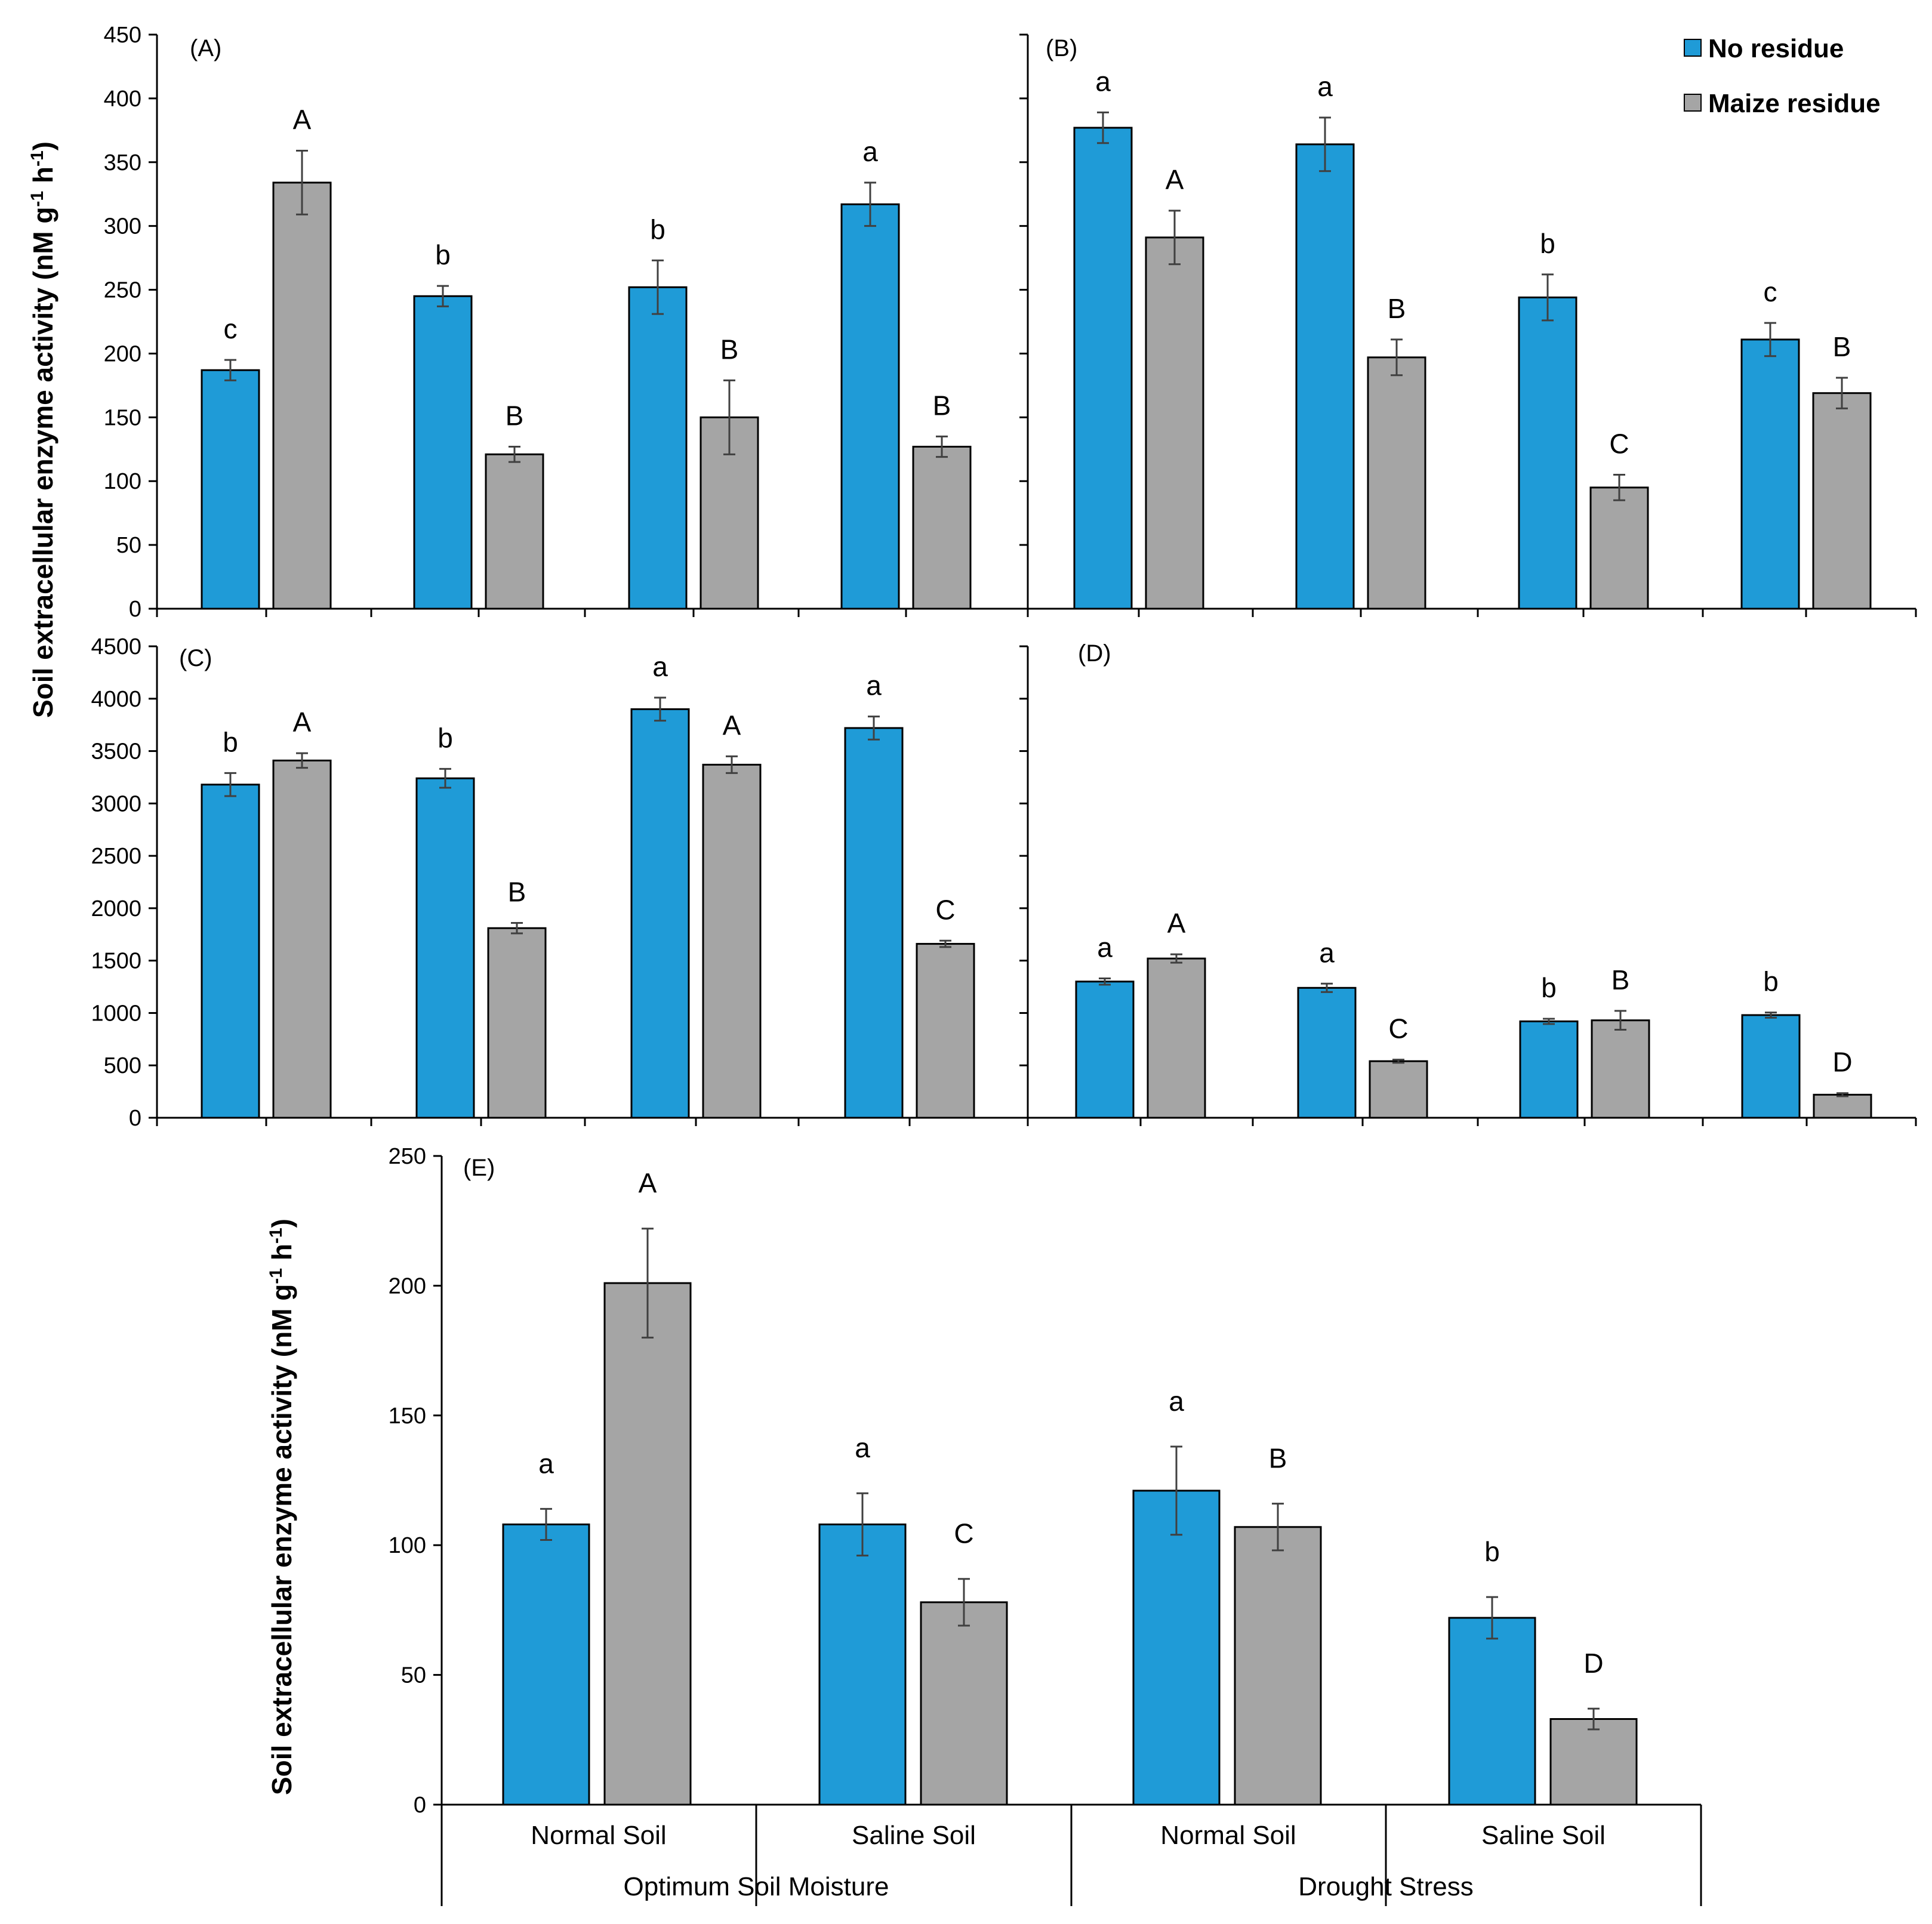 The width and height of the screenshot is (1932, 1924). Describe the element at coordinates (116, 647) in the screenshot. I see `y-tick-label: 4500` at that location.